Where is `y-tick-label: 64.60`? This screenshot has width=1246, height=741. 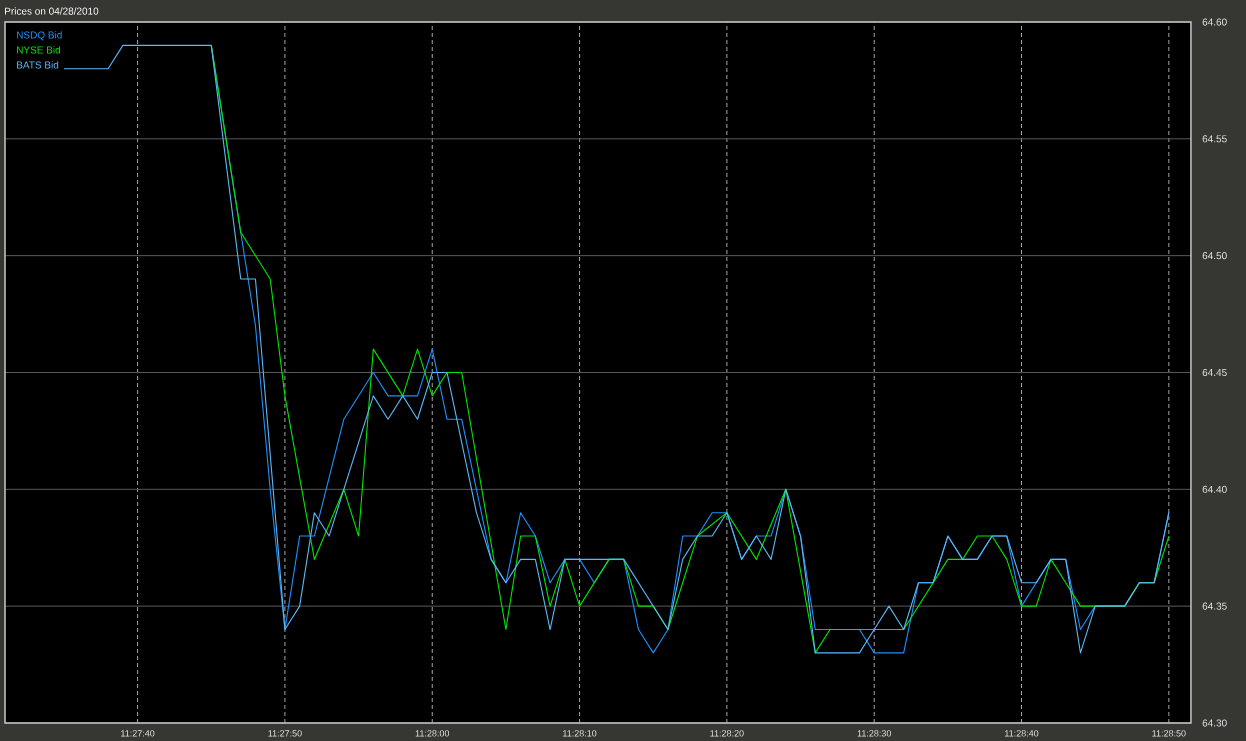
y-tick-label: 64.60 is located at coordinates (1214, 22).